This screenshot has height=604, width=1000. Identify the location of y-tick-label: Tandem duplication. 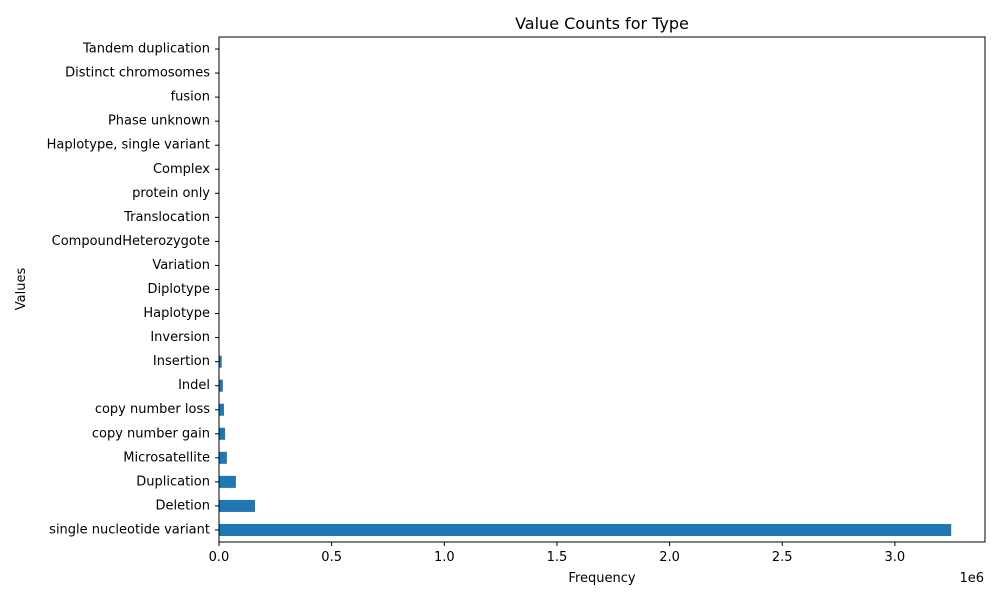
(146, 49).